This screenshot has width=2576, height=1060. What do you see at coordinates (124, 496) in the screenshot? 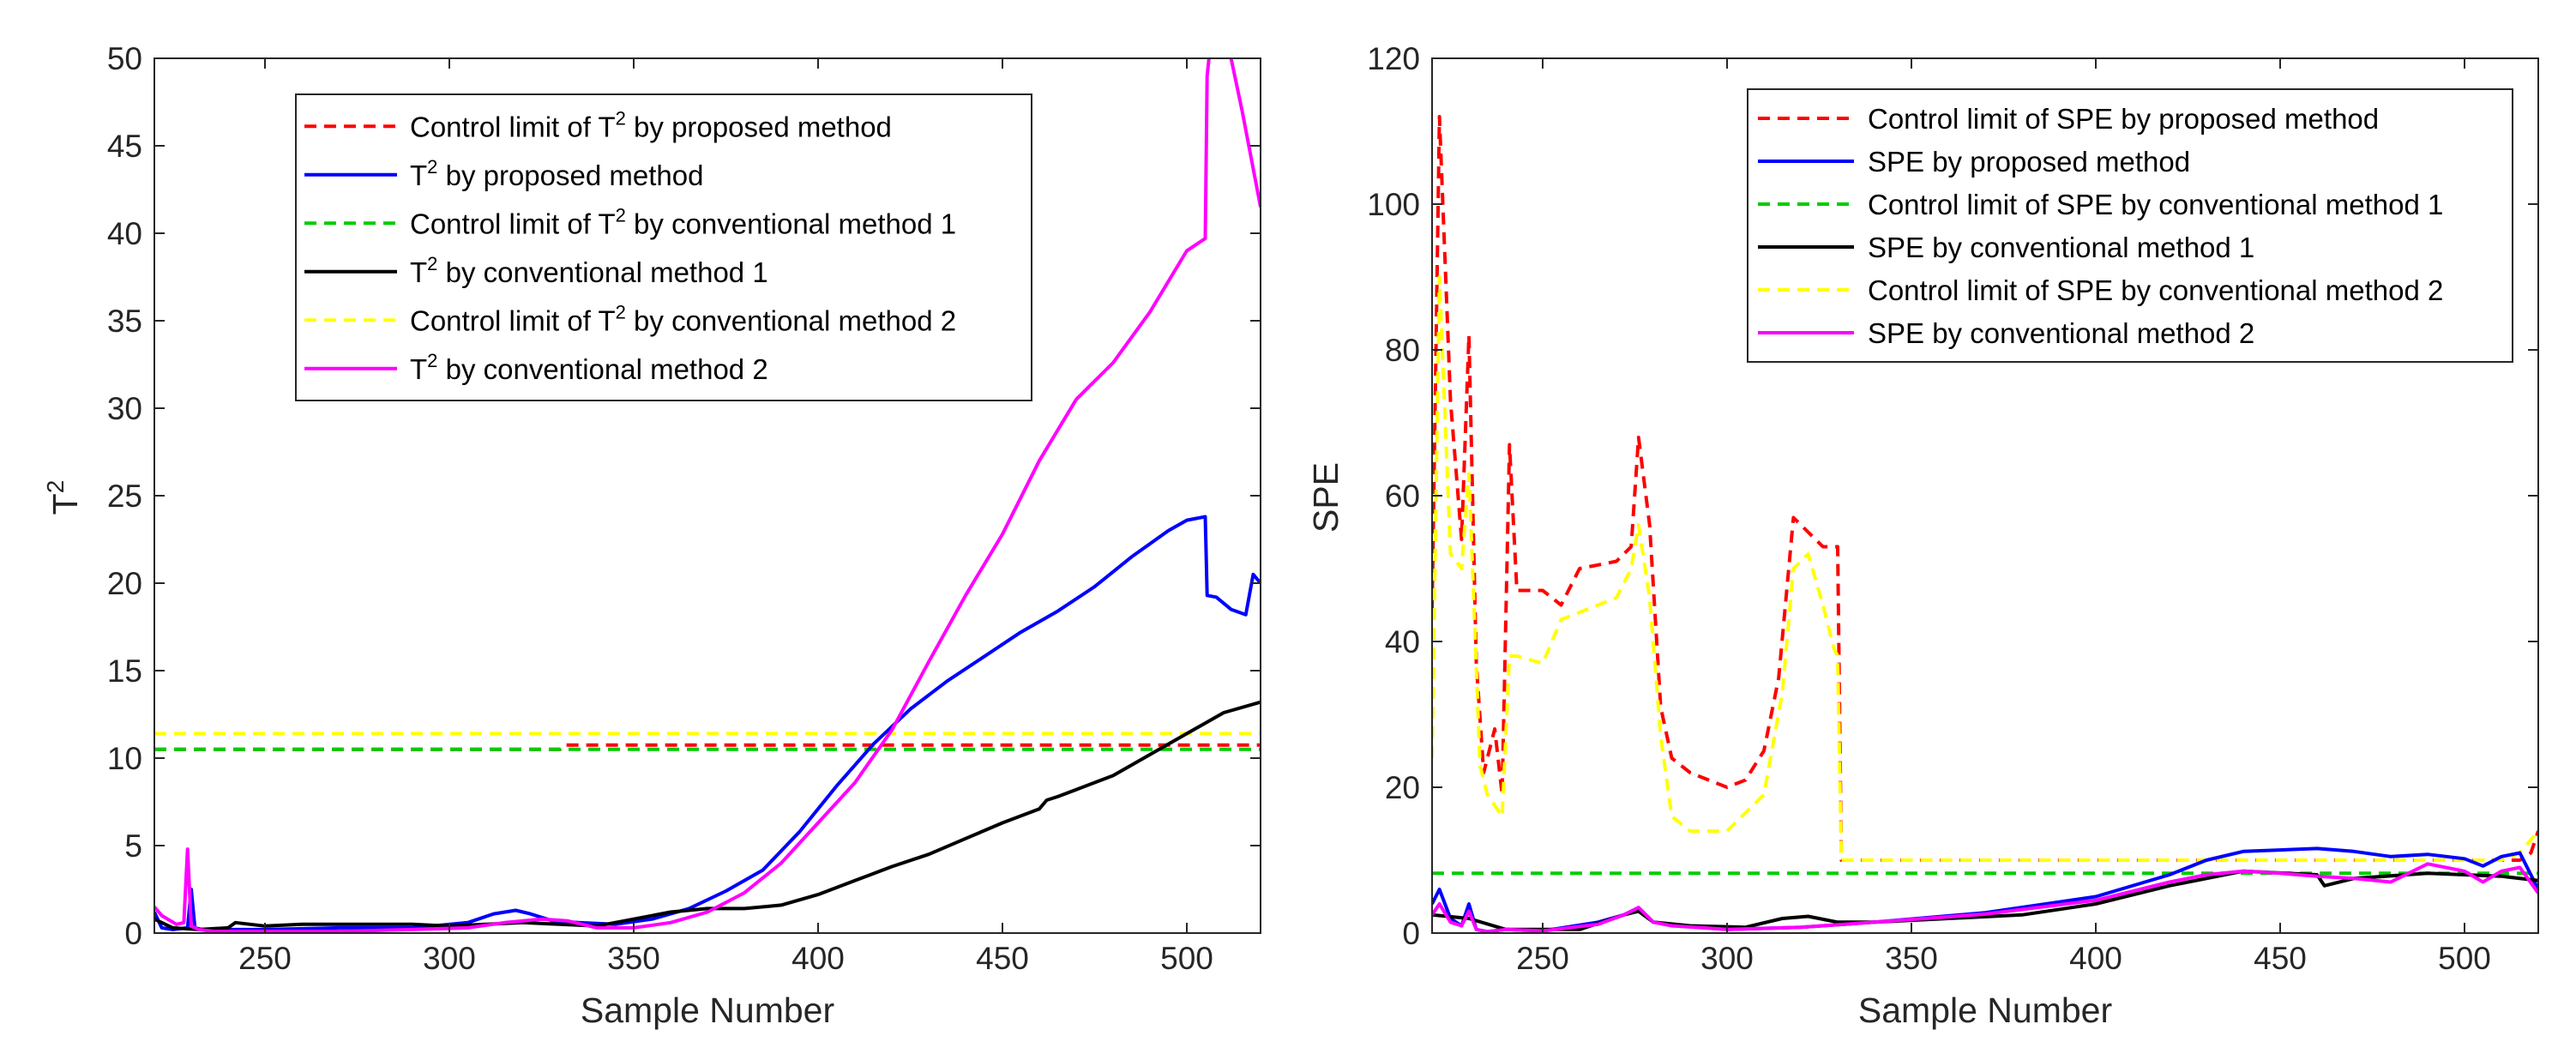
I see `t2-y-tick-label: 25` at bounding box center [124, 496].